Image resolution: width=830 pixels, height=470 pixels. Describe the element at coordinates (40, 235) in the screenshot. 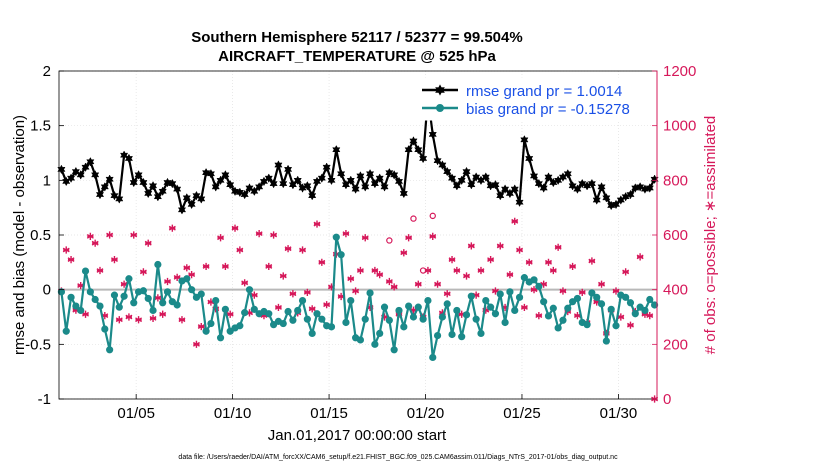

I see `y-tick-label: 0.5` at that location.